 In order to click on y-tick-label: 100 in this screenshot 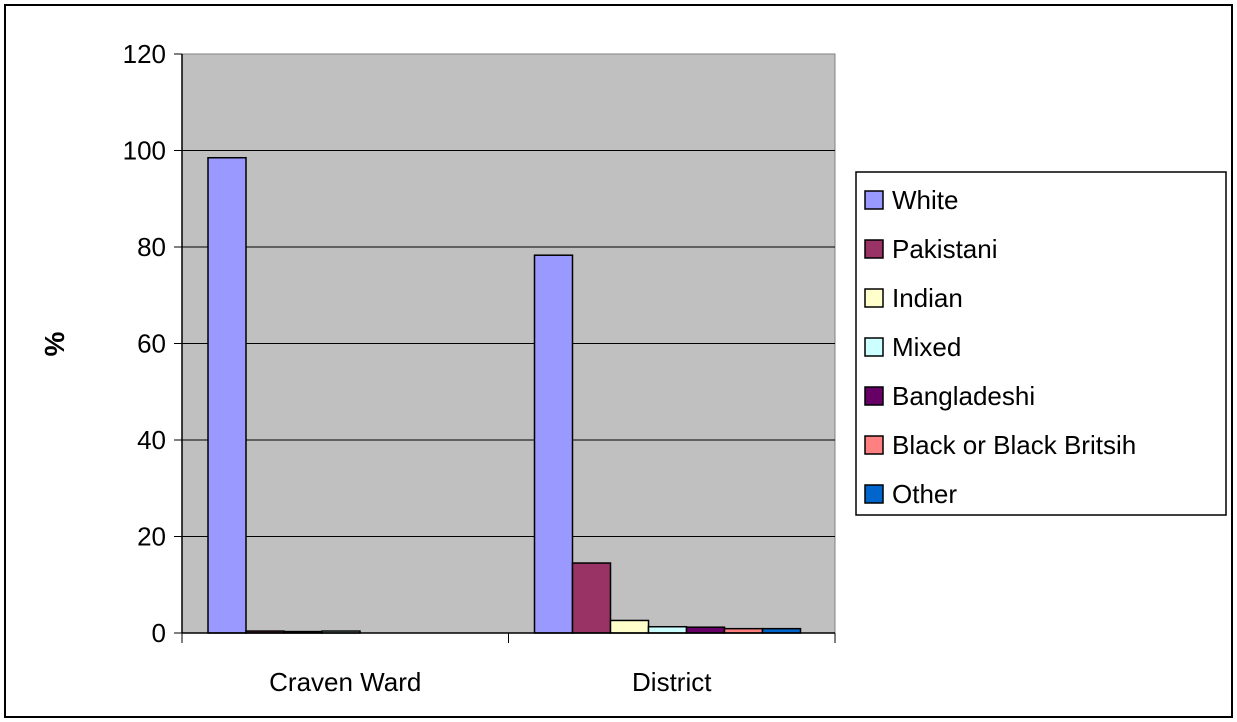, I will do `click(144, 151)`.